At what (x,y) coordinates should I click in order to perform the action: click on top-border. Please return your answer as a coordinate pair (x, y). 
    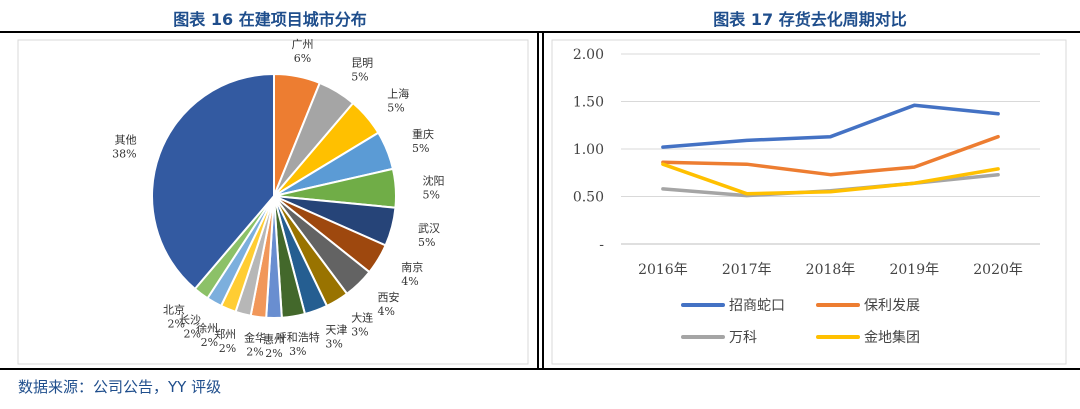
    Looking at the image, I should click on (540, 32).